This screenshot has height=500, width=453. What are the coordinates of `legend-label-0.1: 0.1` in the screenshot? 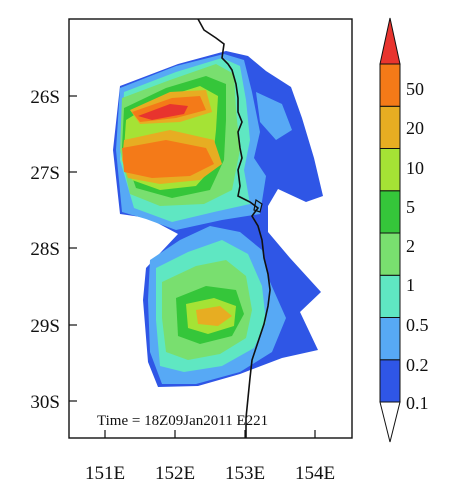 It's located at (417, 403).